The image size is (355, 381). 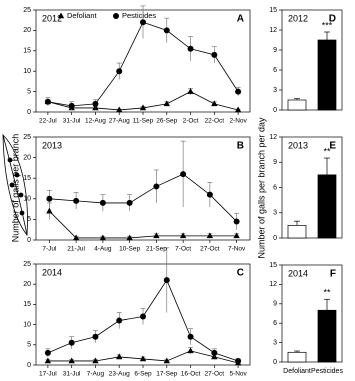 What do you see at coordinates (332, 19) in the screenshot?
I see `panel-label: D` at bounding box center [332, 19].